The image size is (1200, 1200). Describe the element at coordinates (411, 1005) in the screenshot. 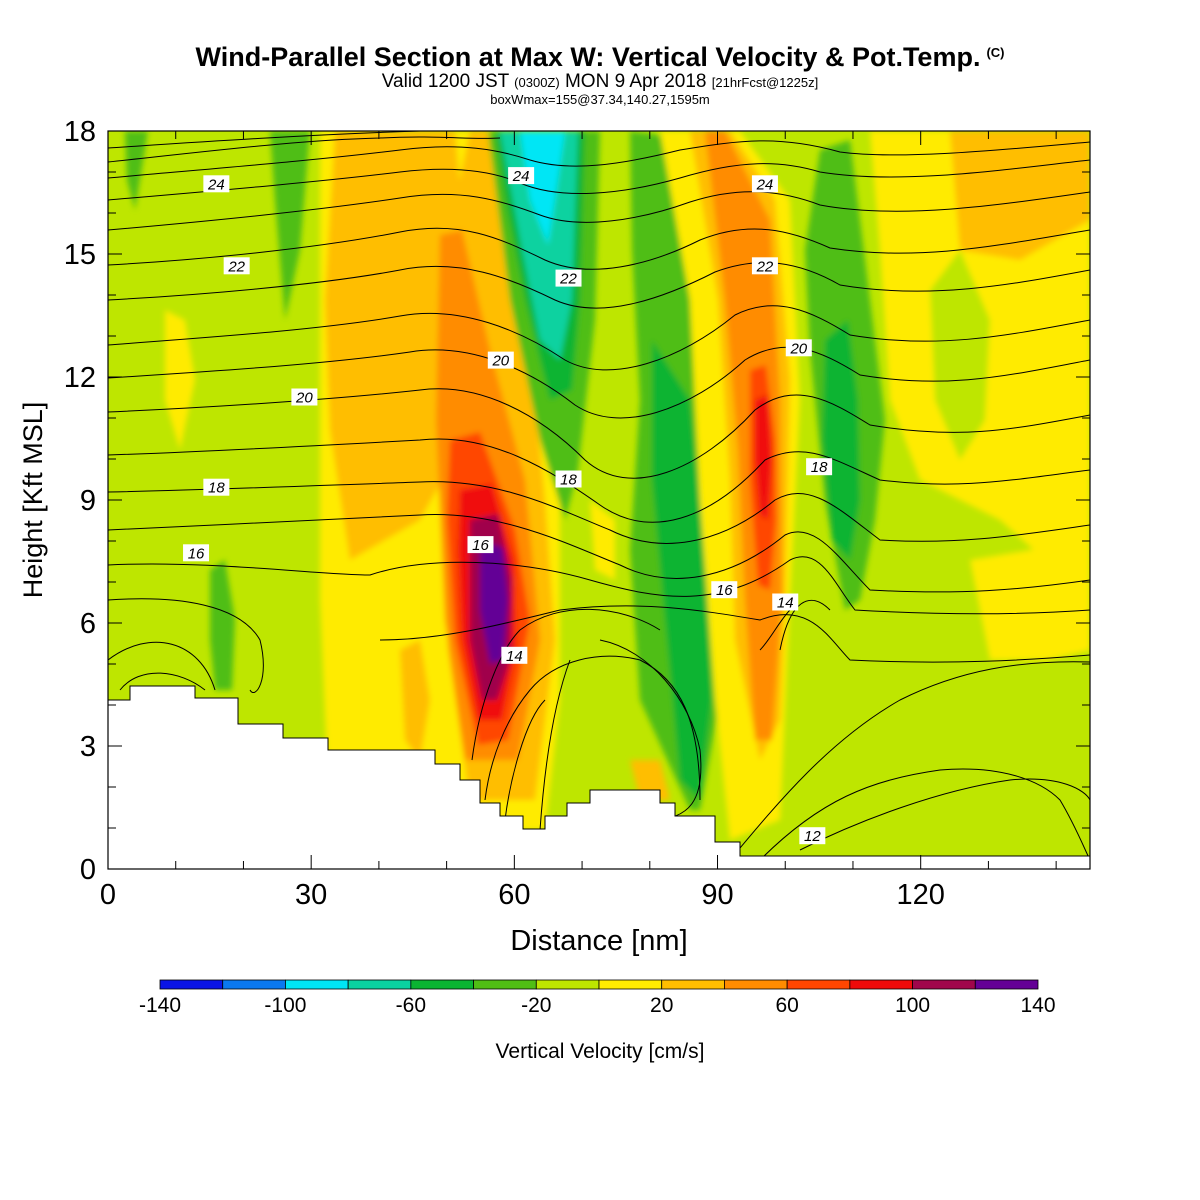

I see `colorbar-tick-label: -60` at that location.